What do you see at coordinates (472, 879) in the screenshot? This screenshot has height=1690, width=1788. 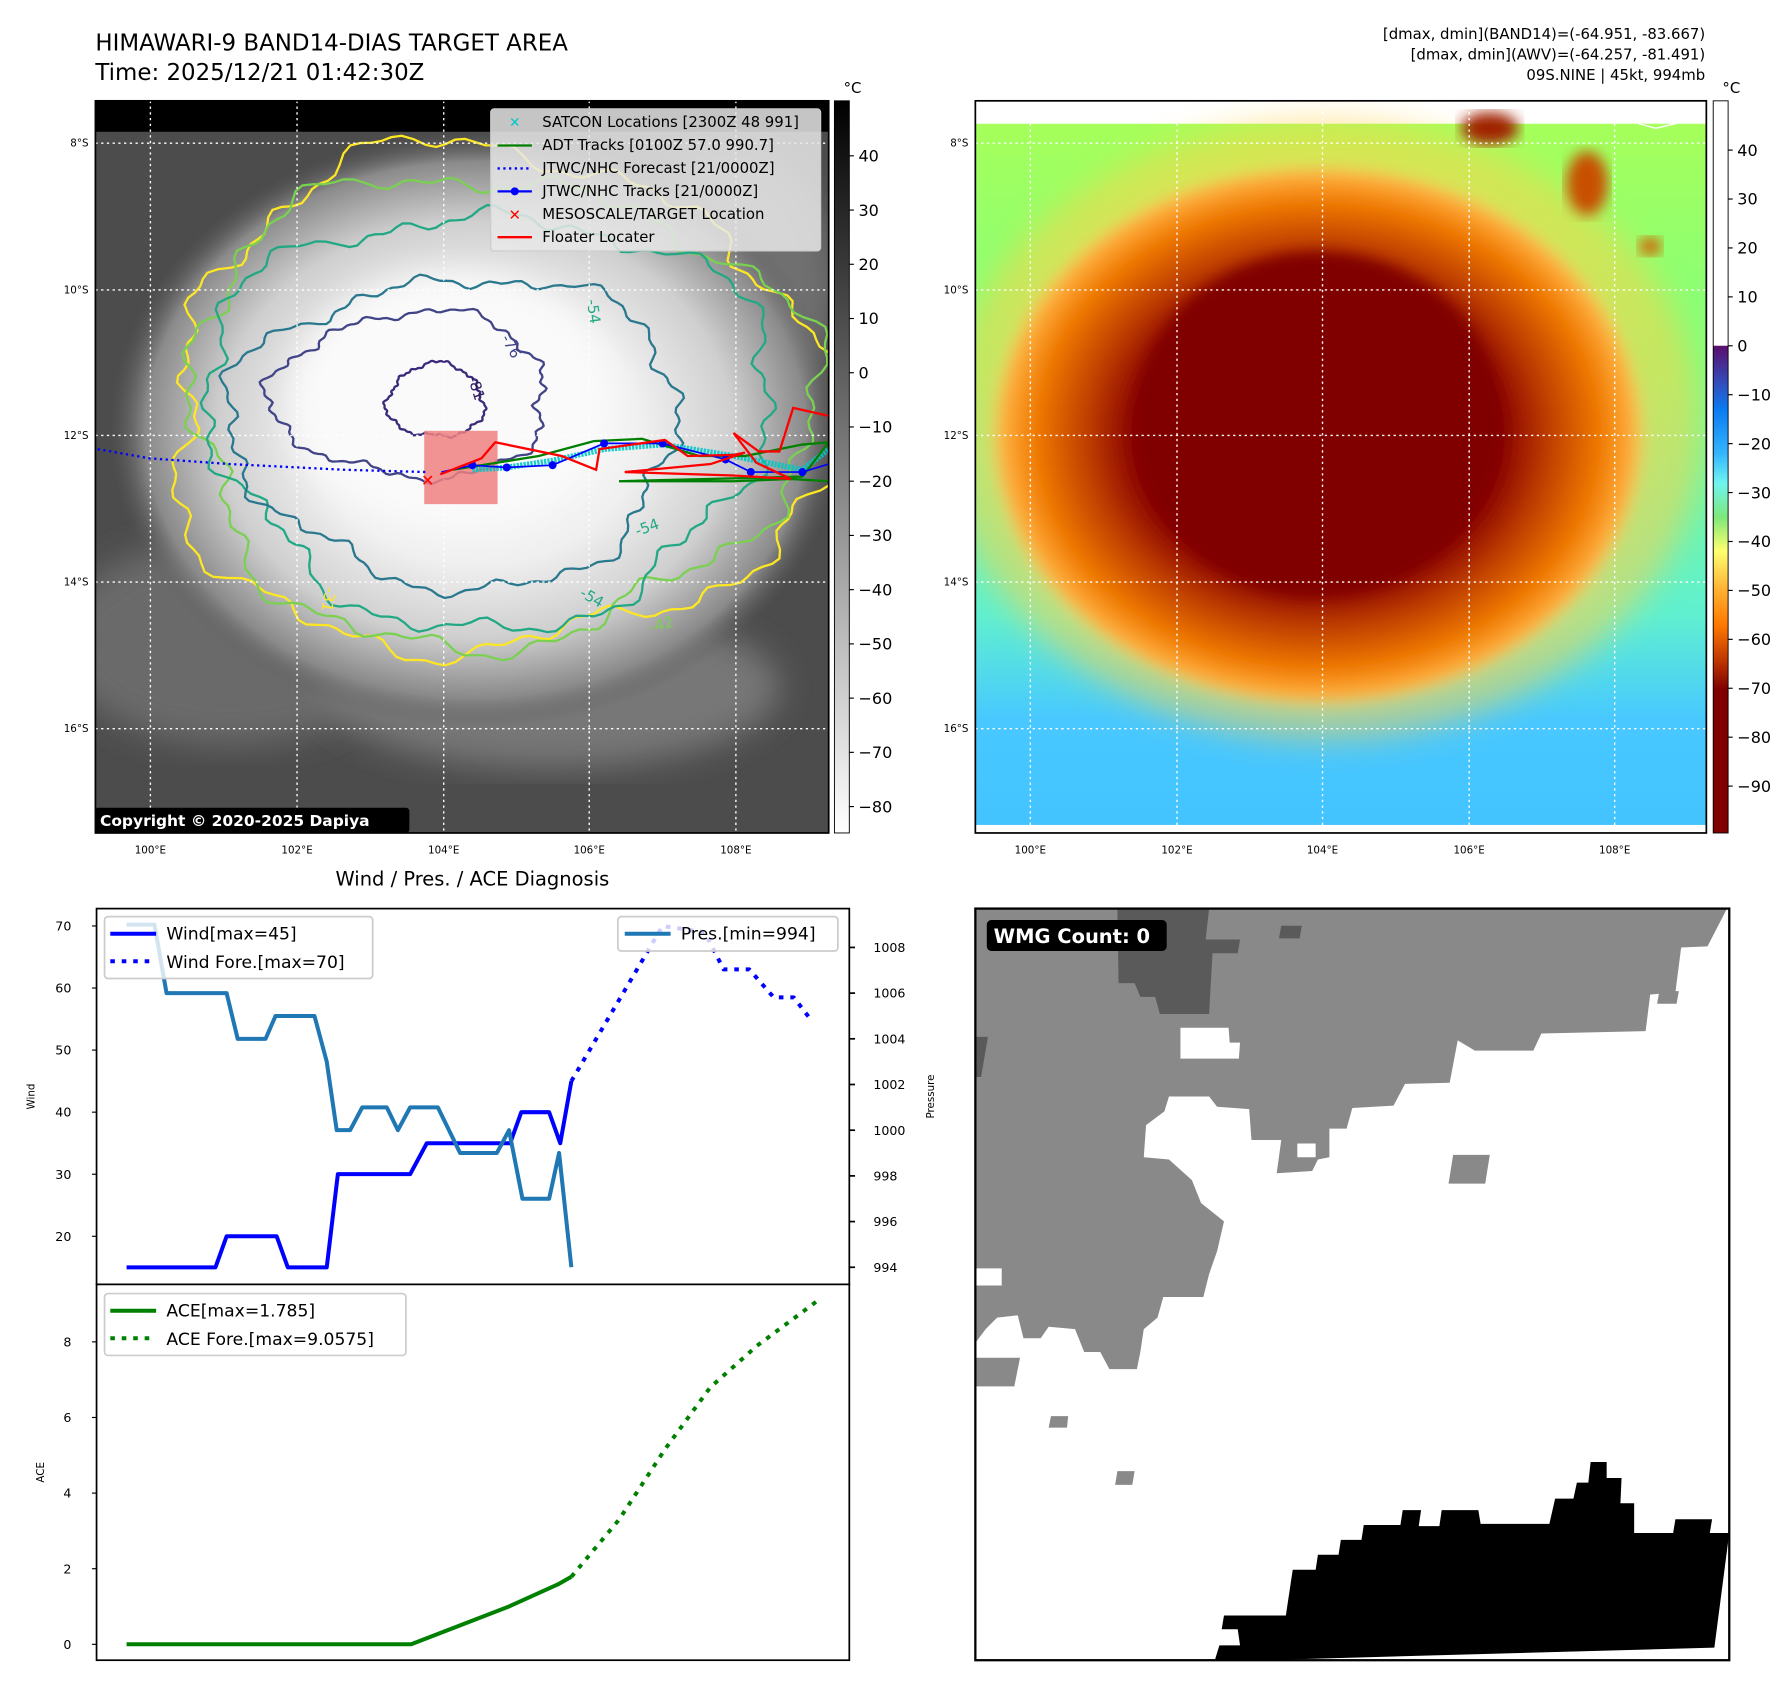 I see `diagnosis-title: Wind / Pres. / ACE Diagnosis` at bounding box center [472, 879].